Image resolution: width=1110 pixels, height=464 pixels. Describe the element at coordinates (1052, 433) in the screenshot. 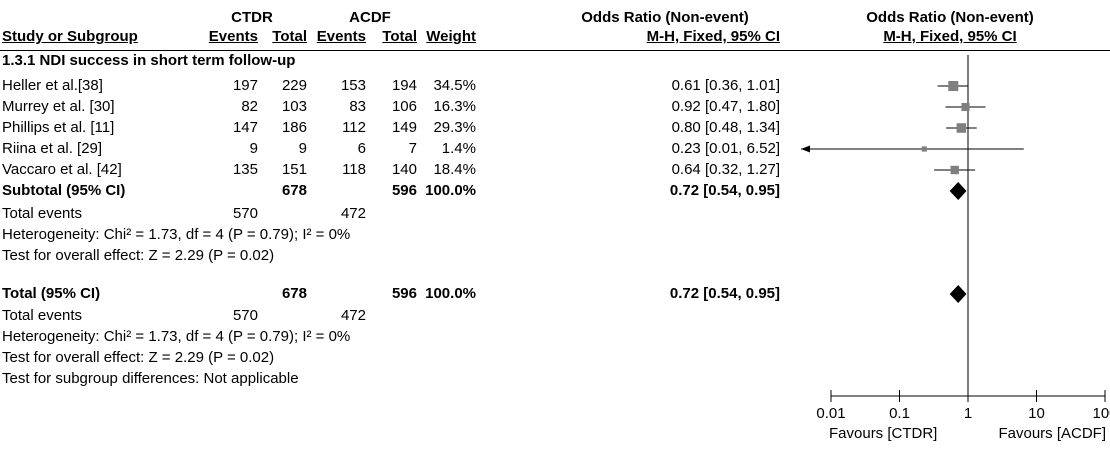

I see `favours-right-label: Favours [ACDF]` at that location.